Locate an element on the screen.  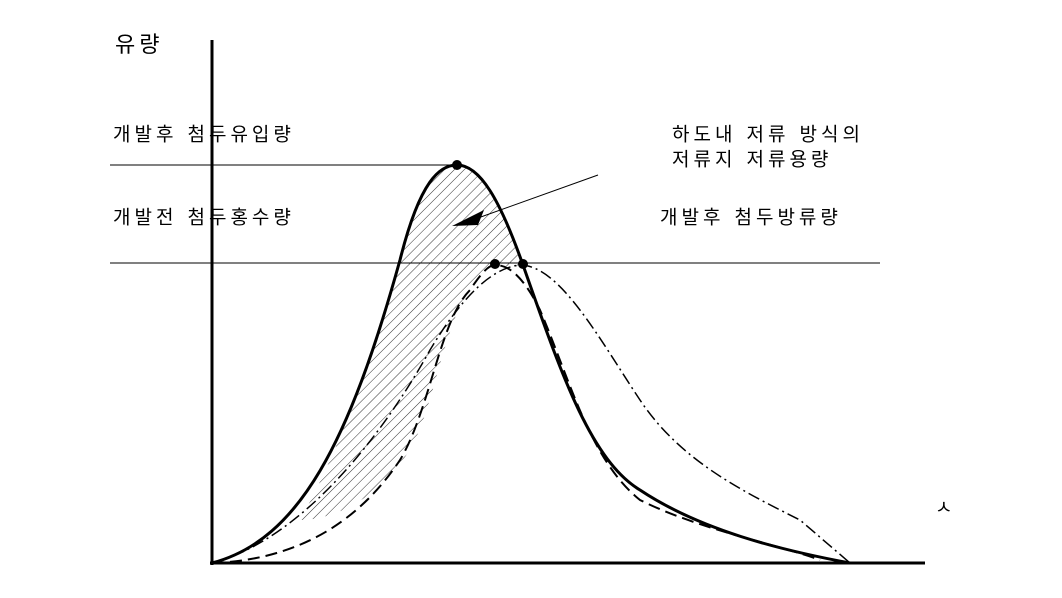
y-axis-label: 유량 is located at coordinates (139, 45).